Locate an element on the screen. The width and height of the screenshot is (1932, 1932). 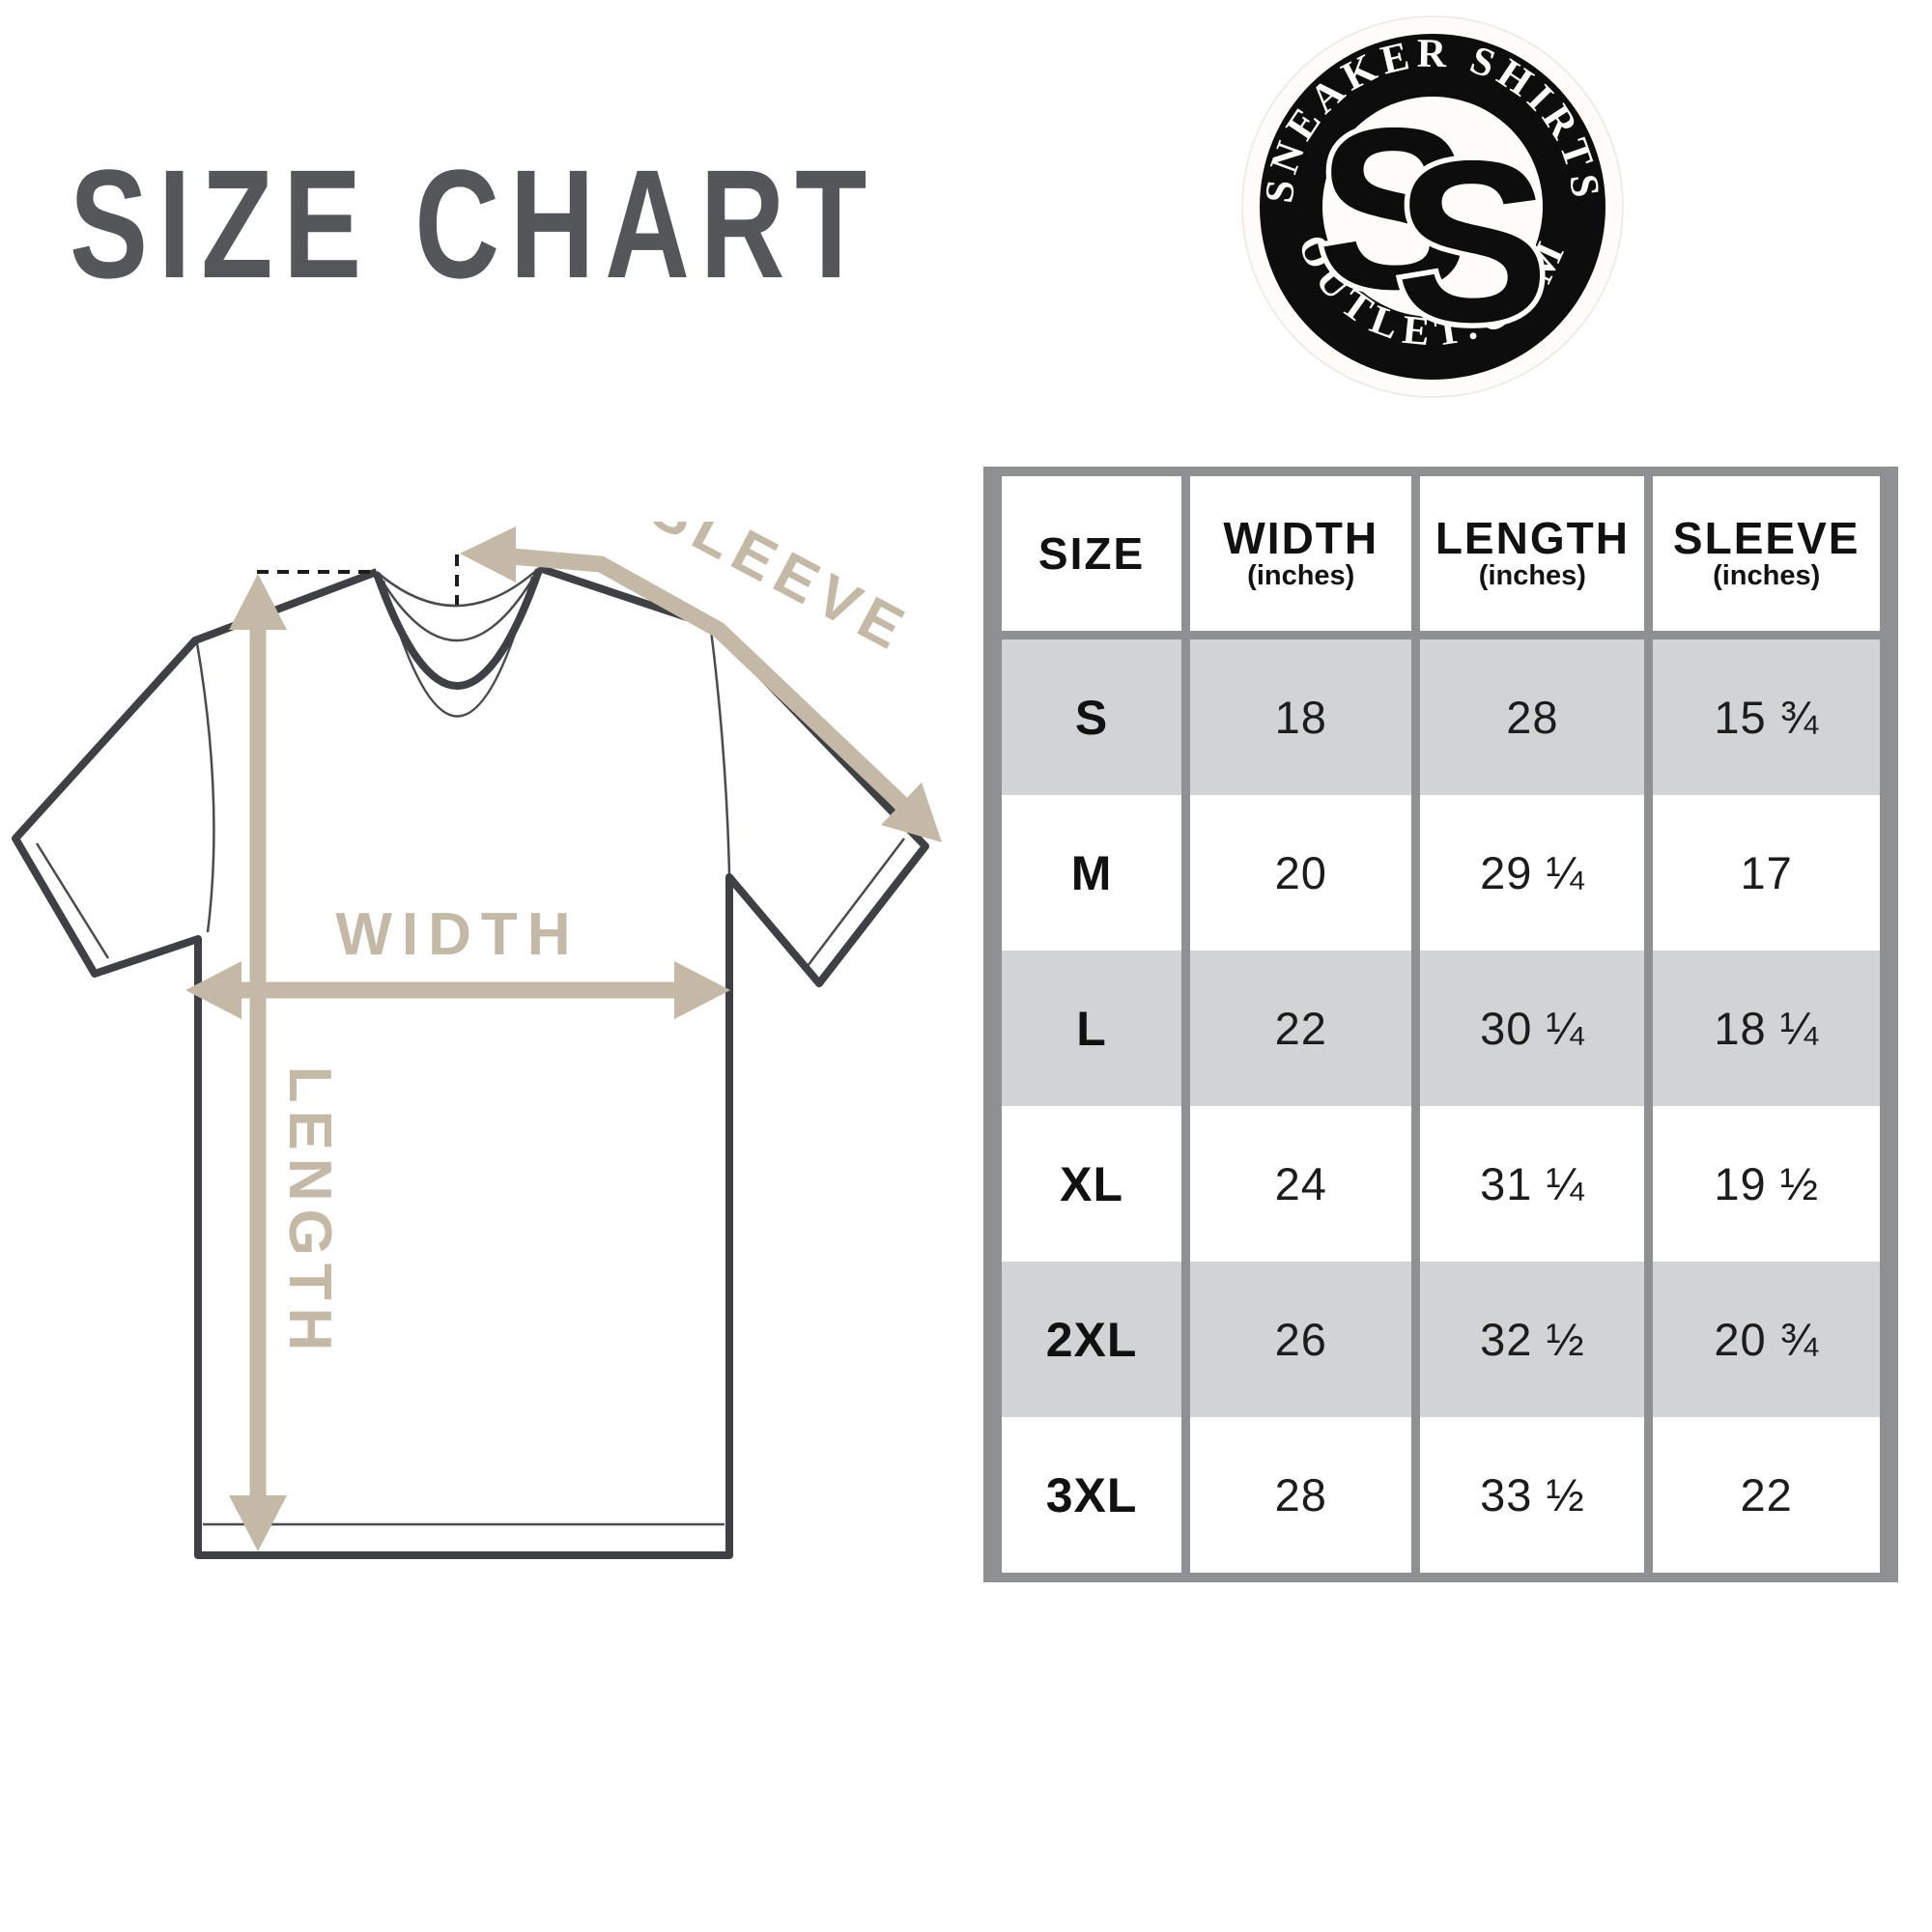
sleeve-value: 18 ¼ is located at coordinates (1766, 1028).